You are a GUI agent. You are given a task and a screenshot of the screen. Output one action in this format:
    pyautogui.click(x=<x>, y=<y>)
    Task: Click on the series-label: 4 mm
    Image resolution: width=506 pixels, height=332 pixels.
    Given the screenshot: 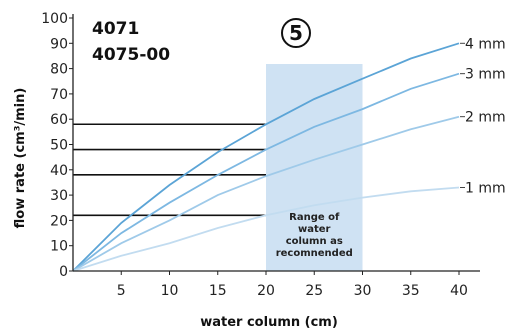 What is the action you would take?
    pyautogui.click(x=485, y=44)
    